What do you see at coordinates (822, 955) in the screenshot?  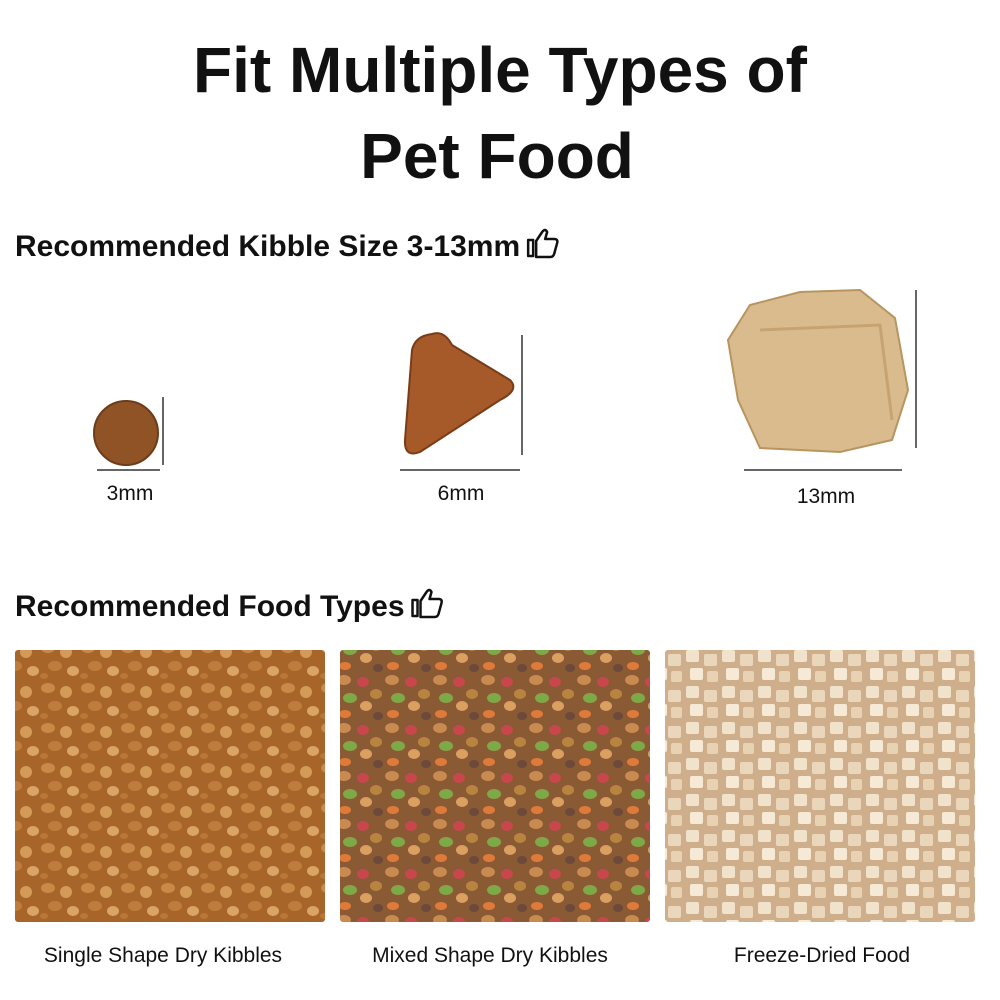 I see `food-label: Freeze-Dried Food` at bounding box center [822, 955].